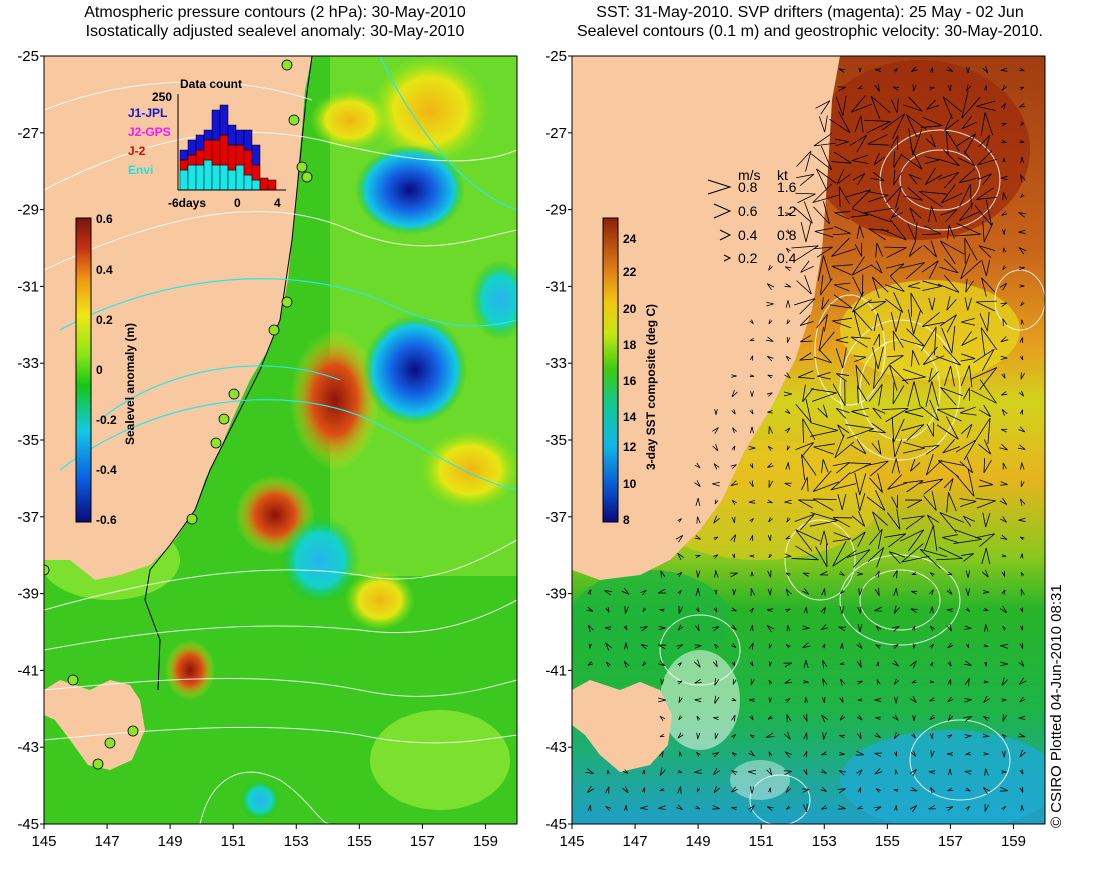 The width and height of the screenshot is (1100, 870). What do you see at coordinates (149, 132) in the screenshot?
I see `inset-series-j2gps: J2-GPS` at bounding box center [149, 132].